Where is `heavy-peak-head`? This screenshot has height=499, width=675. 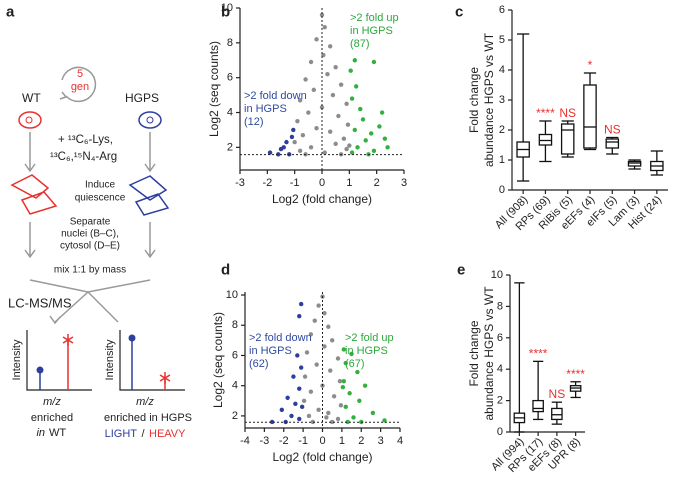
heavy-peak-head is located at coordinates (165, 378).